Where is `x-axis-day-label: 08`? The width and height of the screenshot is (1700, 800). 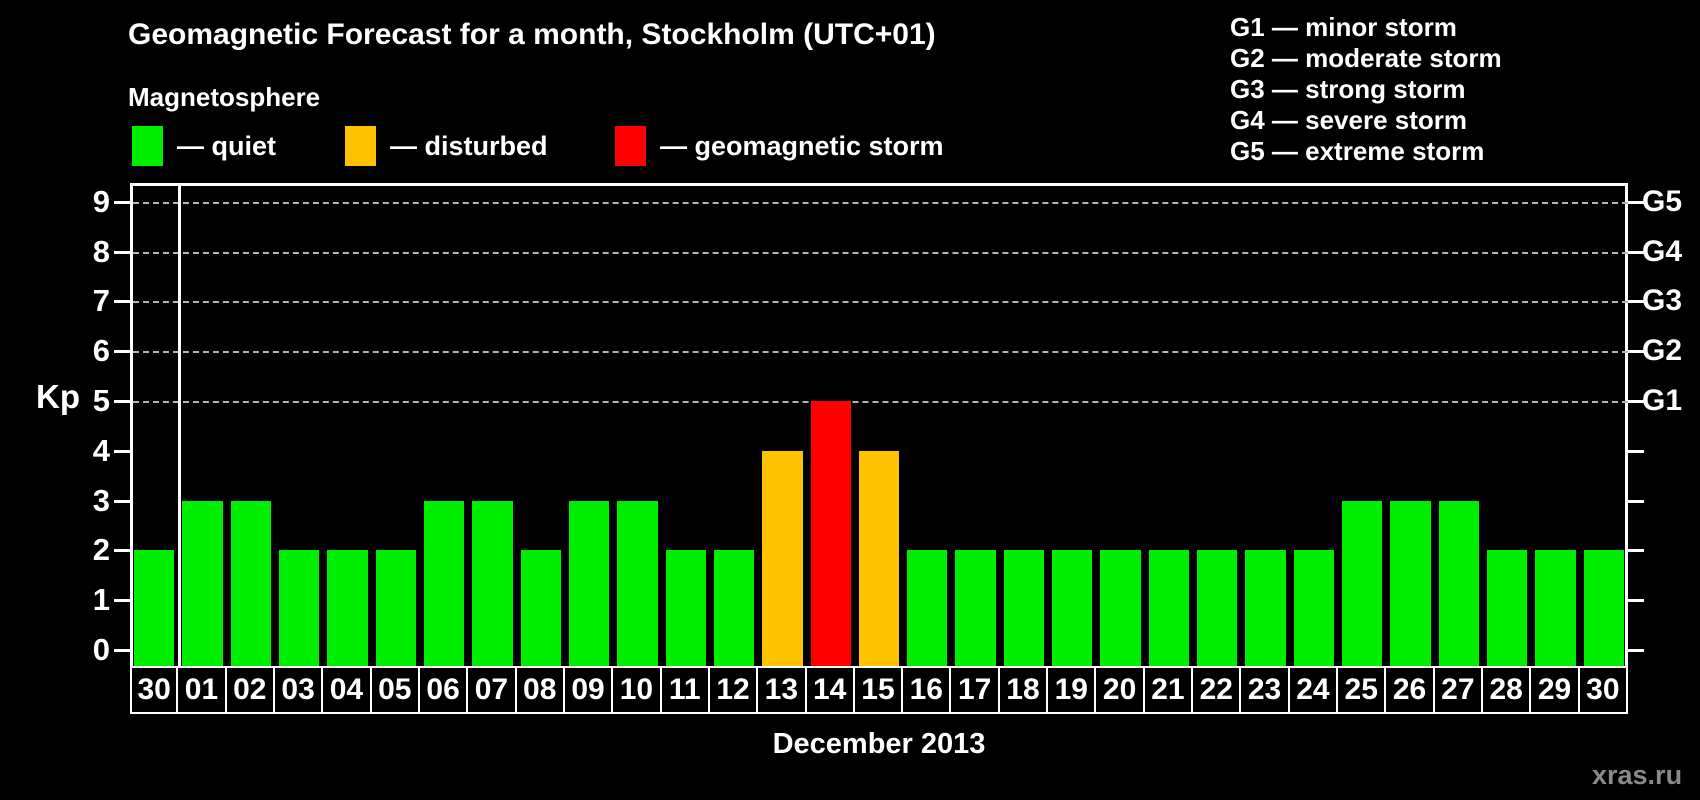 x-axis-day-label: 08 is located at coordinates (539, 690).